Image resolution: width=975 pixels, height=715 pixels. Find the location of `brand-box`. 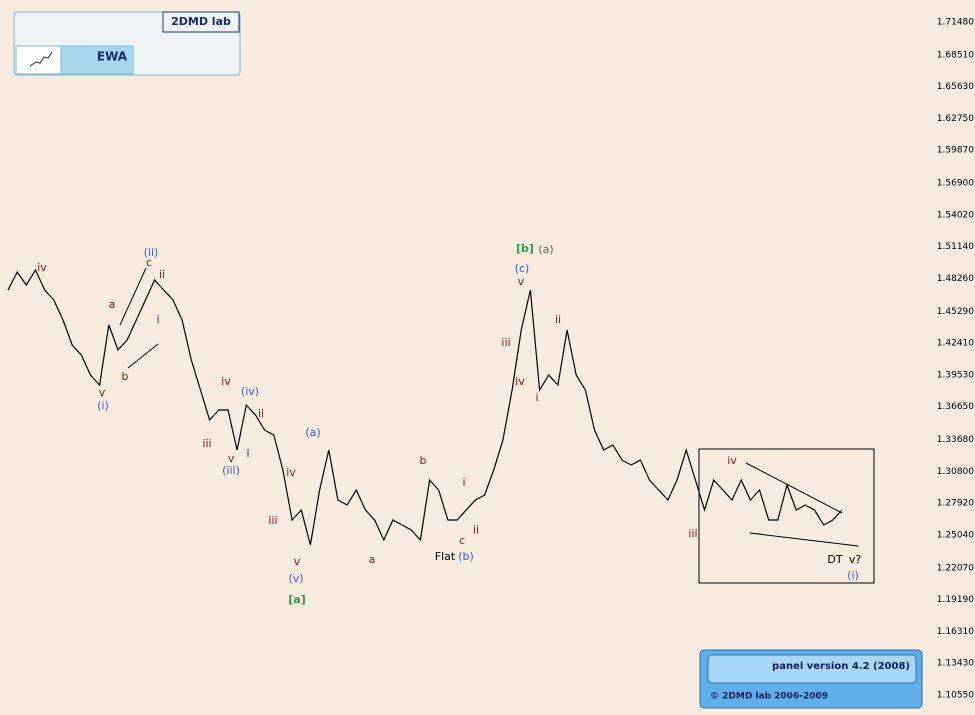

brand-box is located at coordinates (201, 22).